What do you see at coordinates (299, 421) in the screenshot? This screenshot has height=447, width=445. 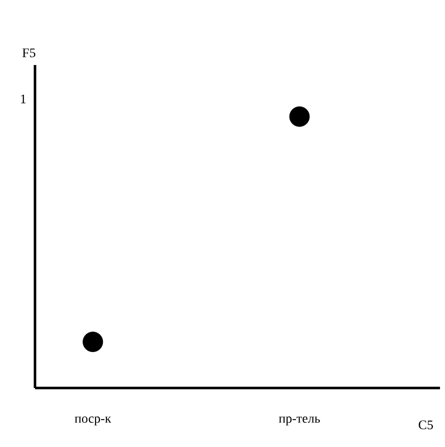 I see `x-tick-label: пр-тель` at bounding box center [299, 421].